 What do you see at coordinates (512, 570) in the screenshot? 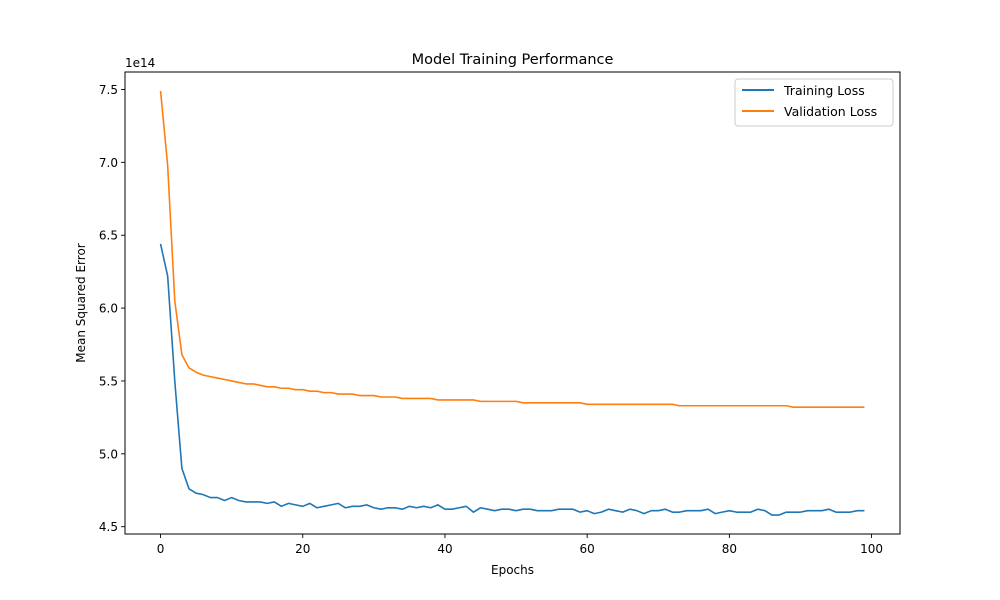
I see `x-axis-label: Epochs` at bounding box center [512, 570].